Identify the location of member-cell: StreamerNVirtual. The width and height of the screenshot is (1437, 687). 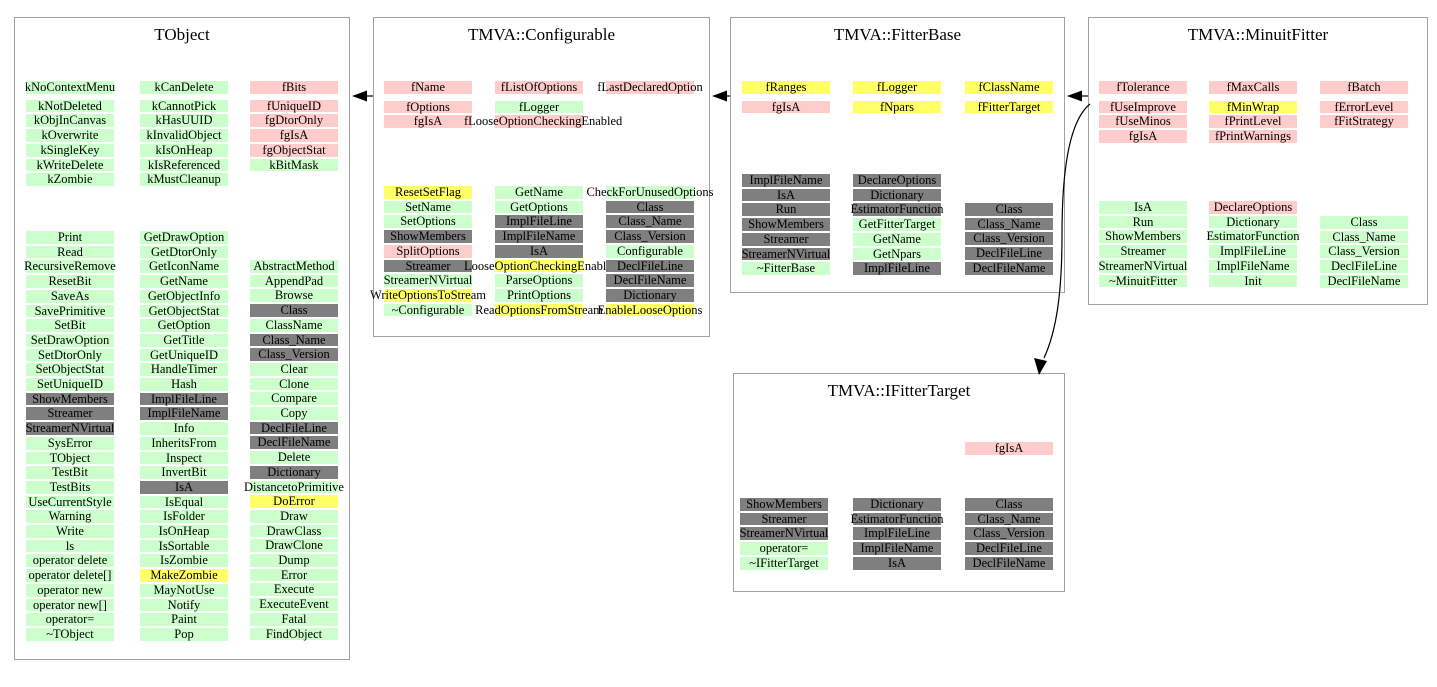
(428, 280).